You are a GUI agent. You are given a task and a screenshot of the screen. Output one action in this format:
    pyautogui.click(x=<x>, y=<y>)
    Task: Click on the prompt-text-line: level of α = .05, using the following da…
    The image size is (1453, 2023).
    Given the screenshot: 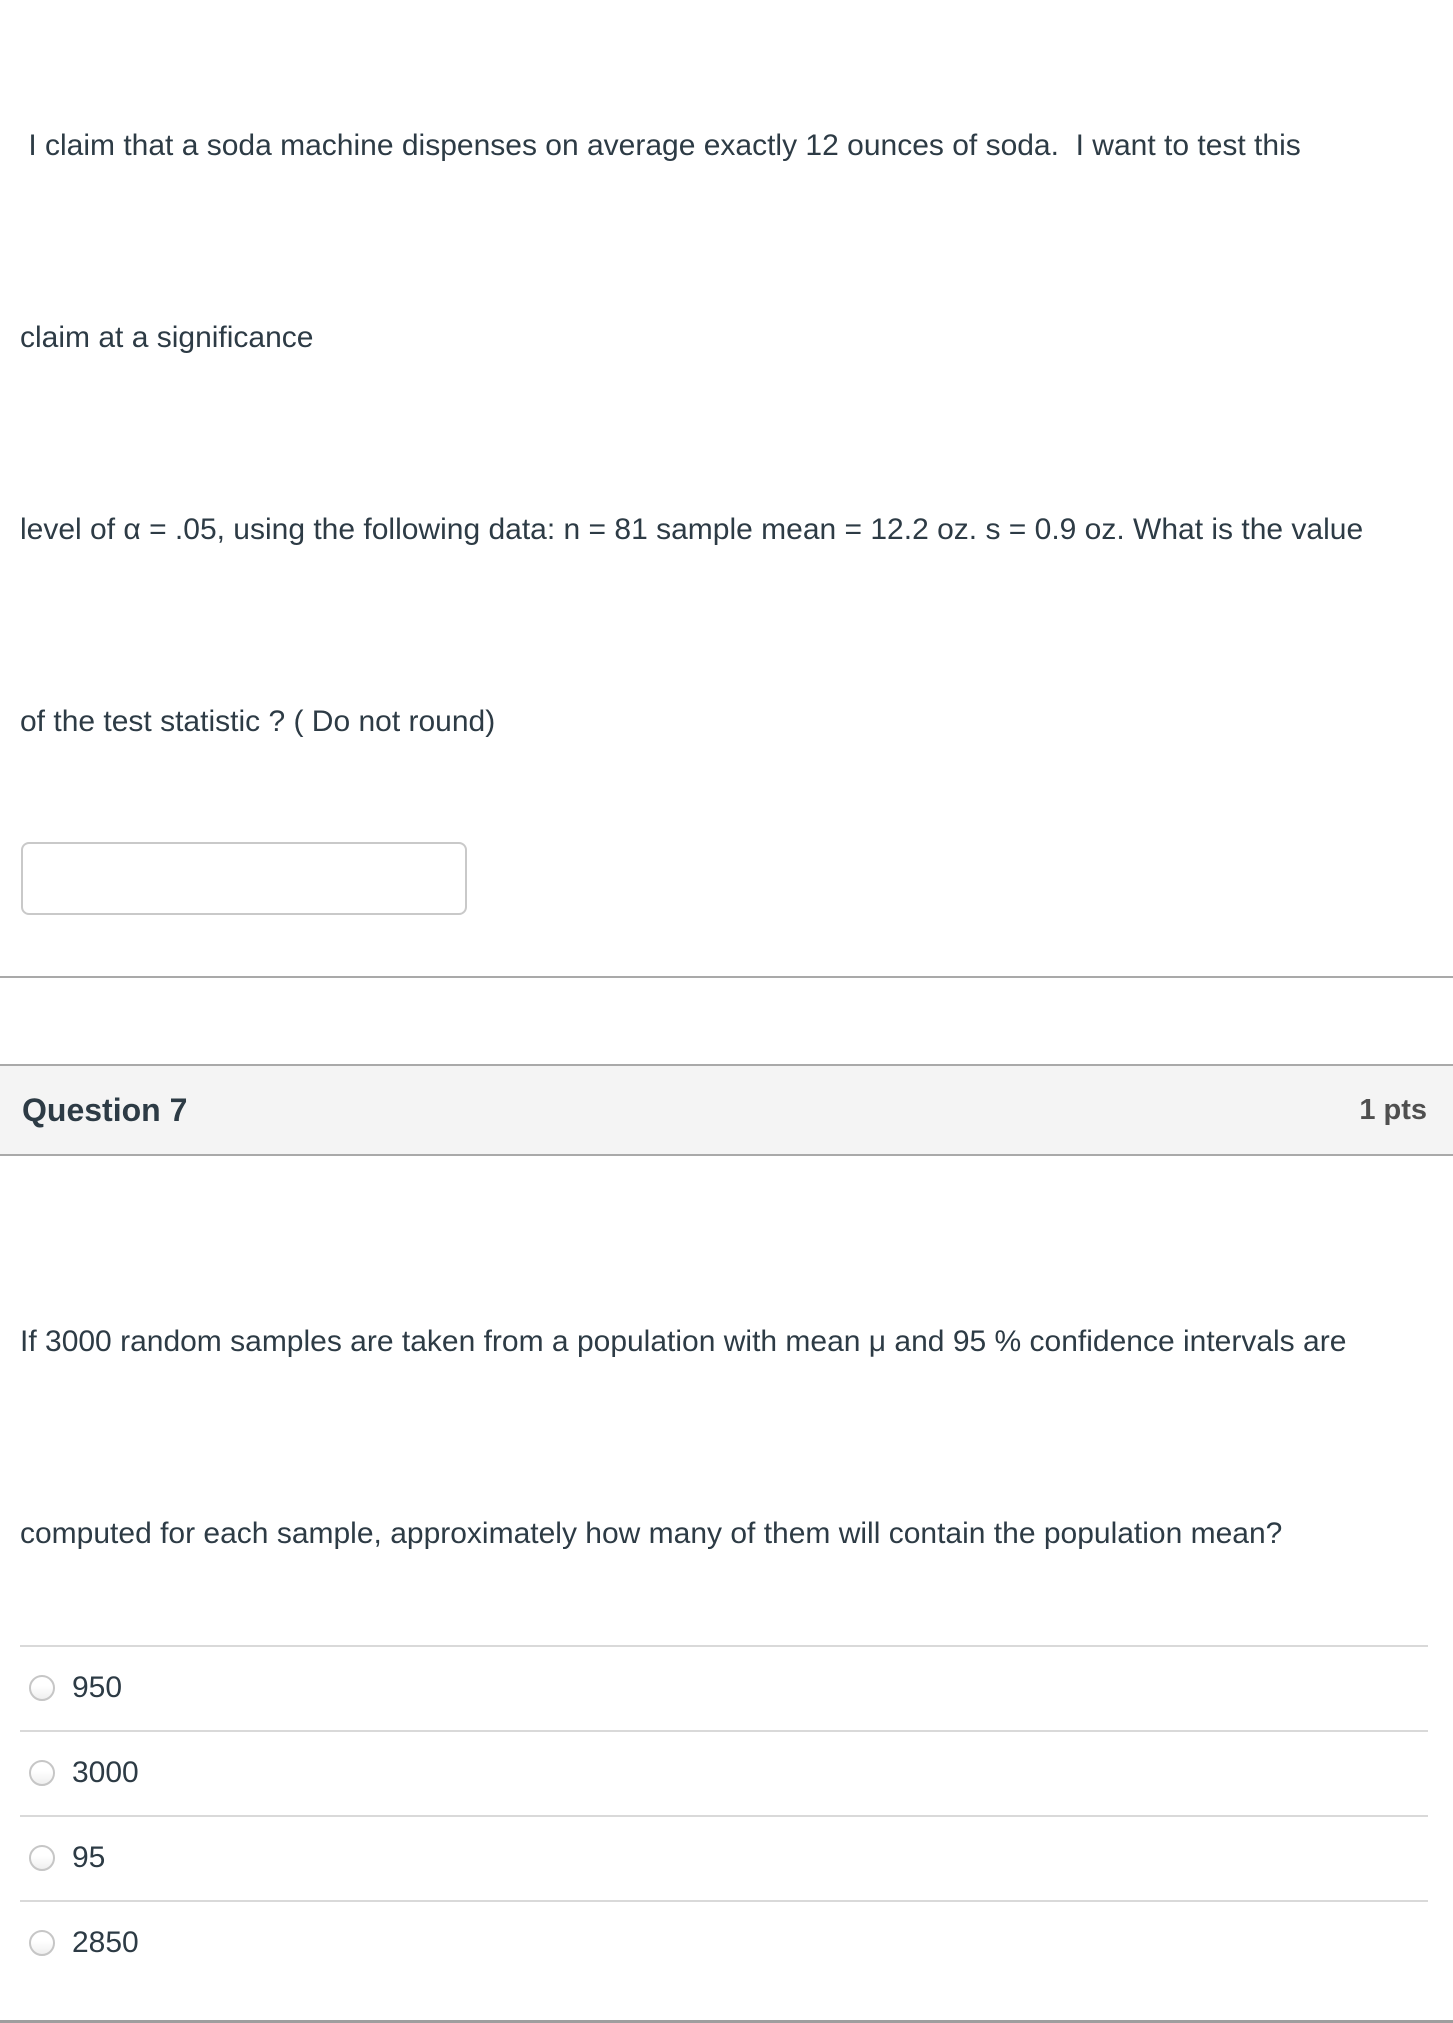 What is the action you would take?
    pyautogui.click(x=692, y=529)
    